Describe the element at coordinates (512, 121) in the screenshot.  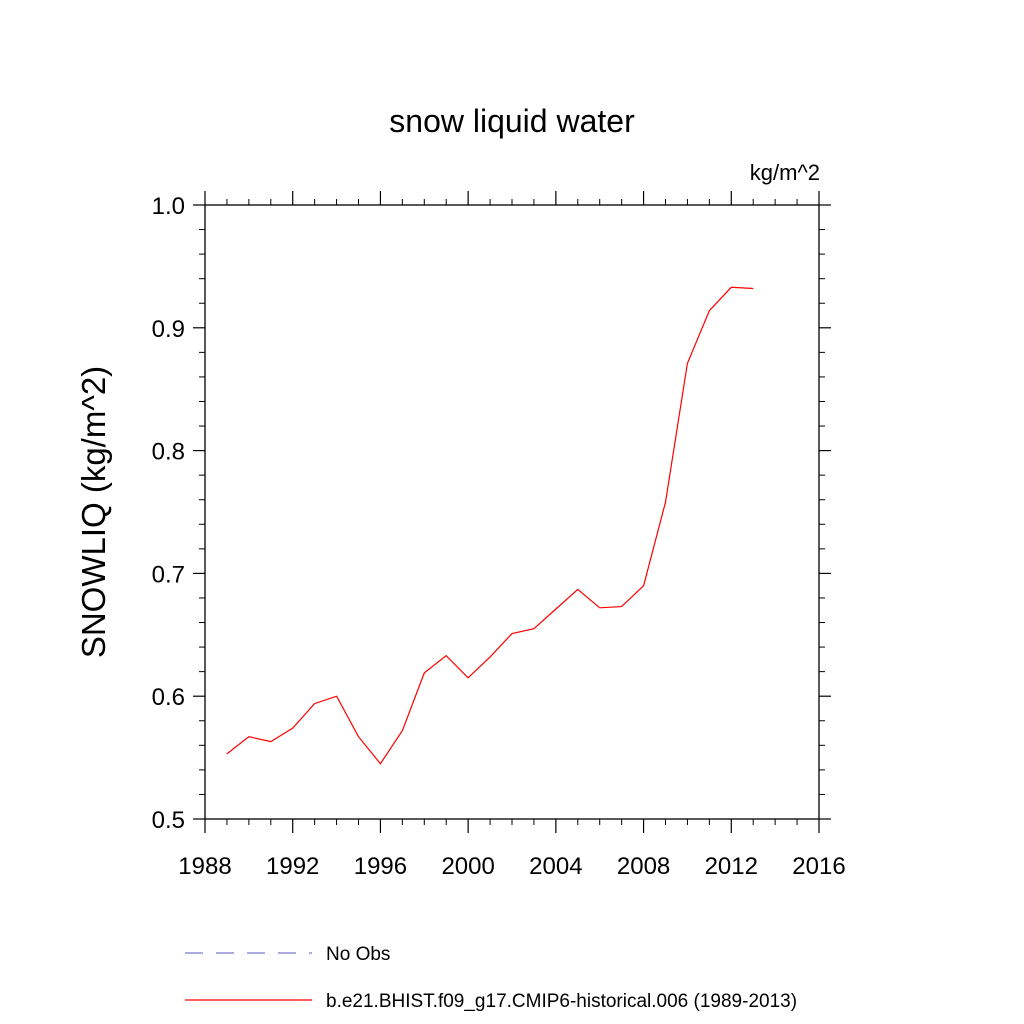
I see `chart-title: snow liquid water` at that location.